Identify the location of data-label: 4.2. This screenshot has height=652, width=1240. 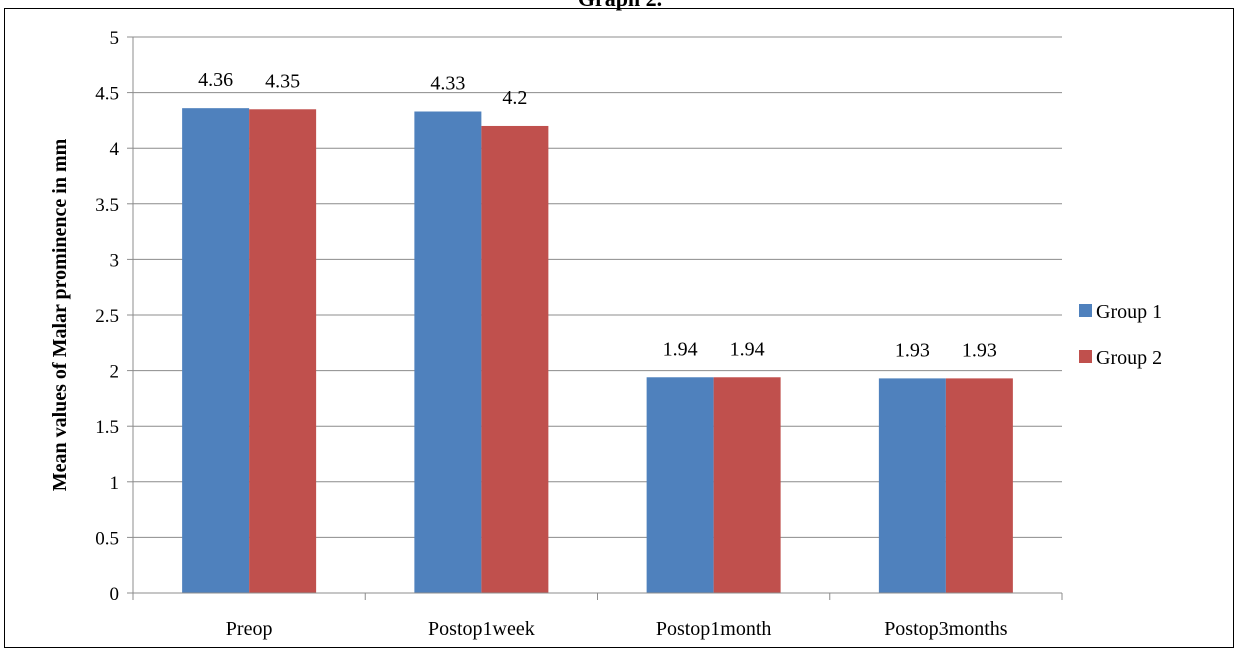
(514, 98).